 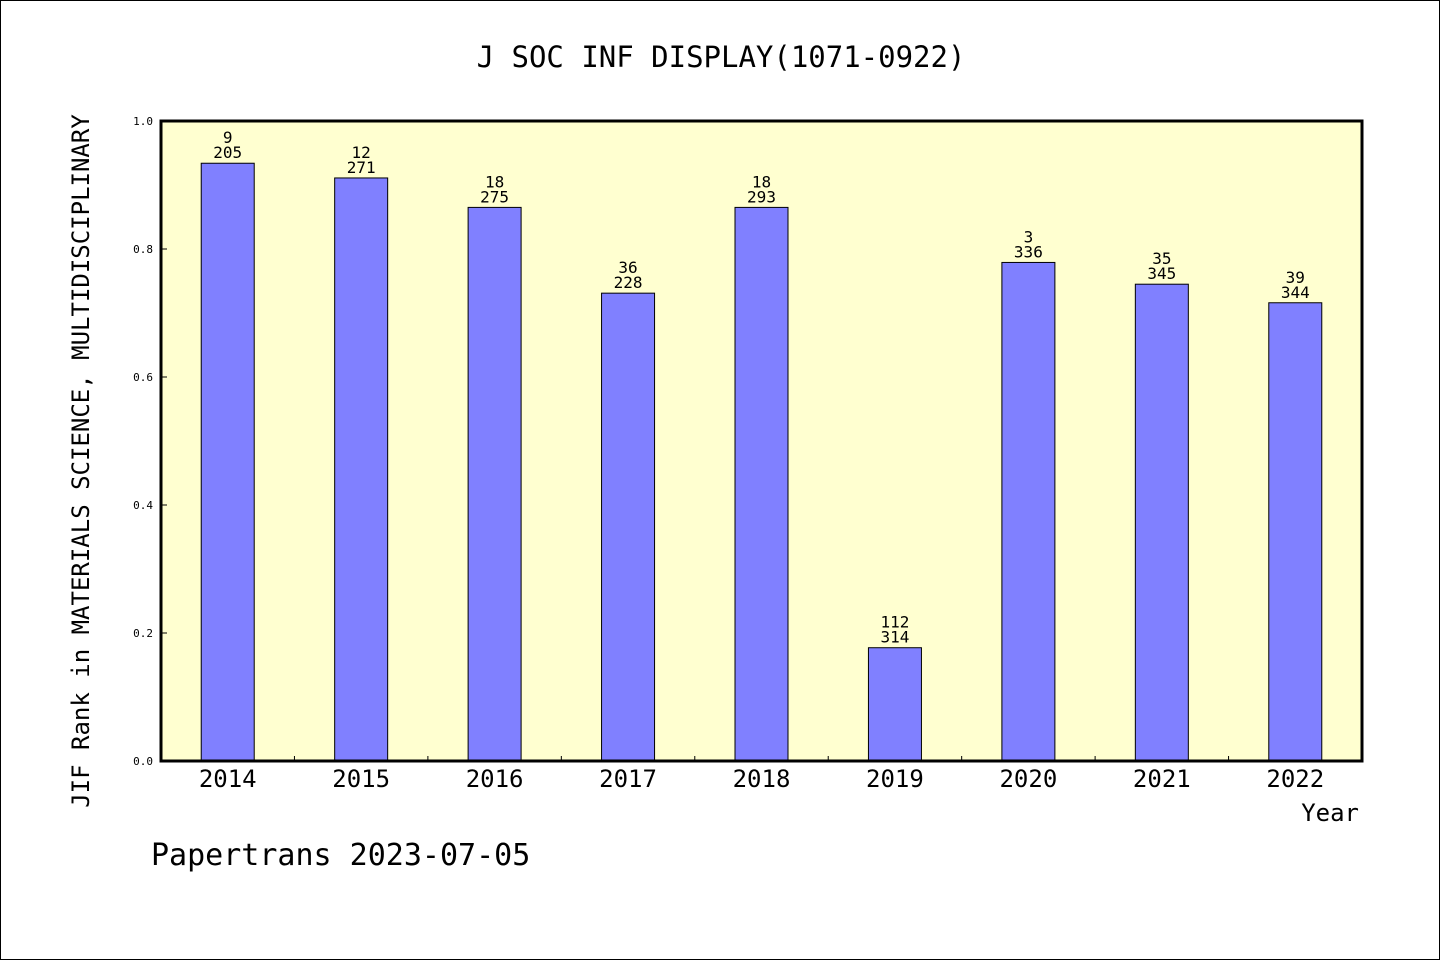 I want to click on bar-total-label-2019: 314, so click(x=894, y=637).